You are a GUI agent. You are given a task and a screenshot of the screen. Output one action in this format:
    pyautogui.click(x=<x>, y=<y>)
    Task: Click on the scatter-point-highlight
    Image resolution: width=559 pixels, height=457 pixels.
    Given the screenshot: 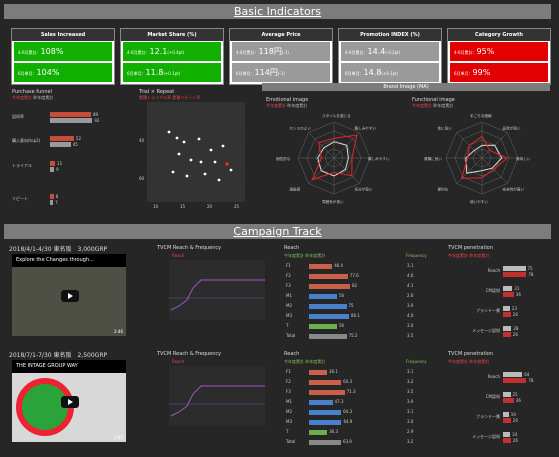 What is the action you would take?
    pyautogui.click(x=227, y=164)
    